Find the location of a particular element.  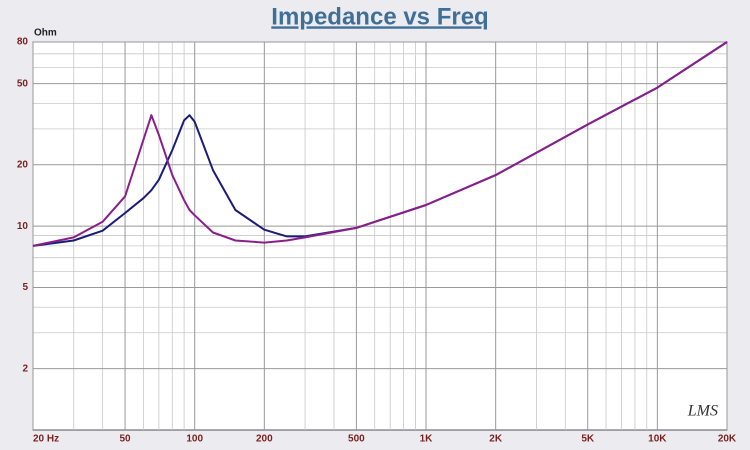

chart-title: Impedance vs Freq is located at coordinates (379, 16).